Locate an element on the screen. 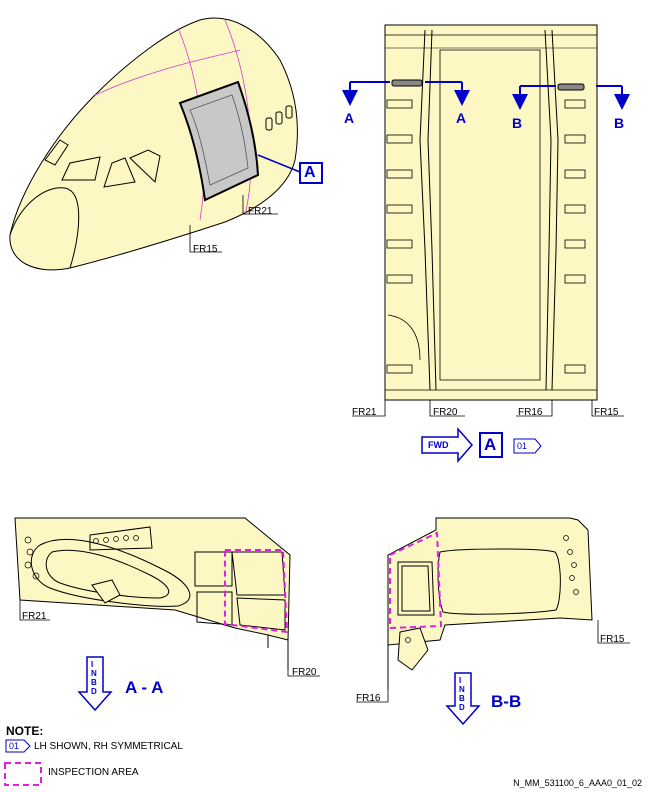 Image resolution: width=648 pixels, height=792 pixels. section-aa-part is located at coordinates (152, 593).